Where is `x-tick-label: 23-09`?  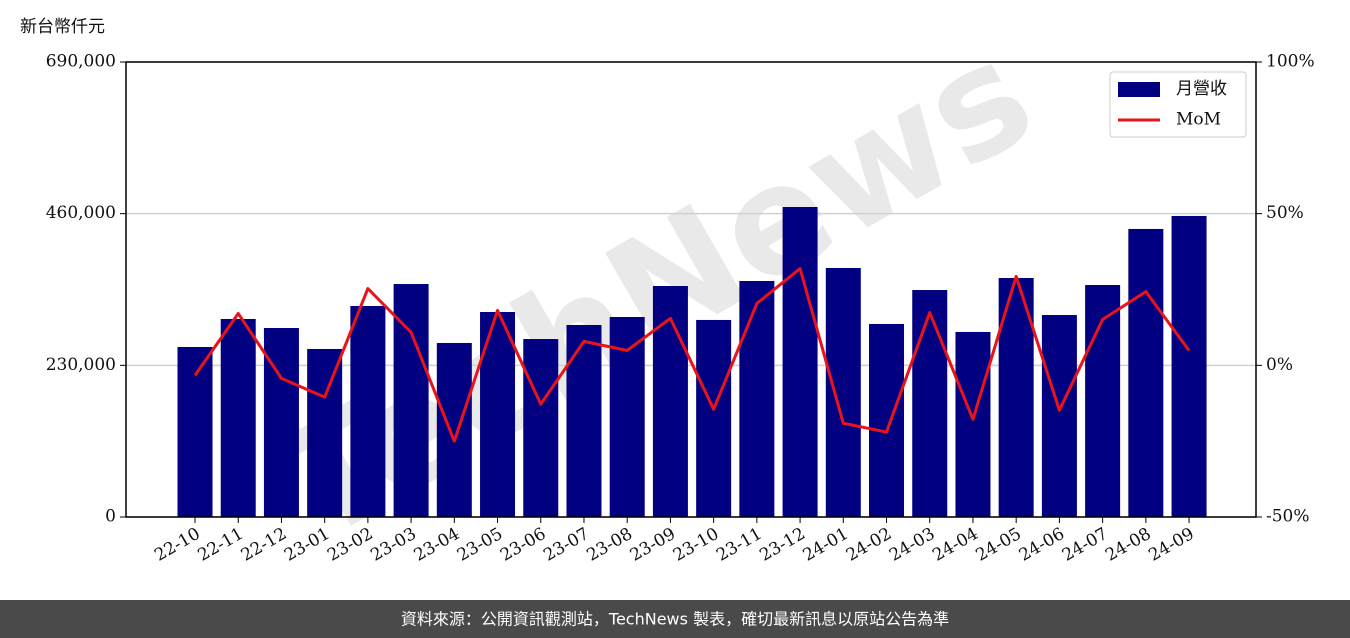
x-tick-label: 23-09 is located at coordinates (653, 545).